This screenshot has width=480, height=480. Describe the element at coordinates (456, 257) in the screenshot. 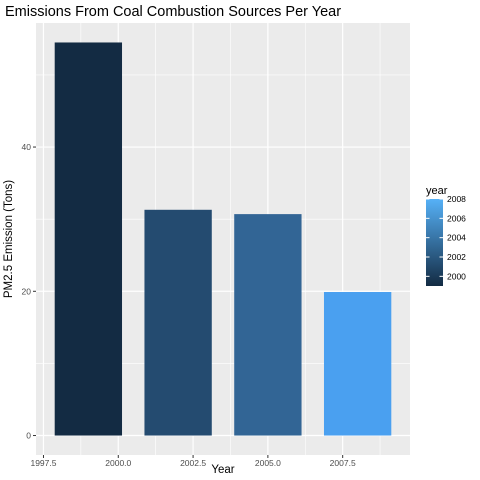

I see `legend-label: 2002` at that location.